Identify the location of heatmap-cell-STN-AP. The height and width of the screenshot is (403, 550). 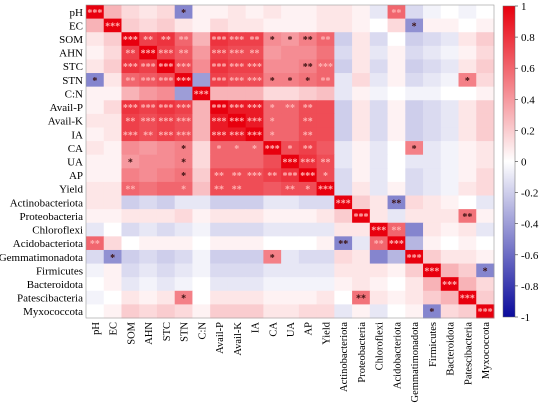
(308, 80).